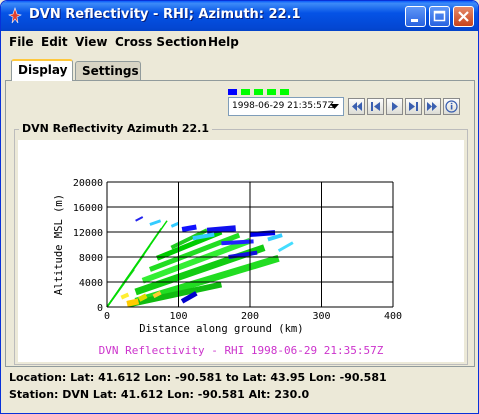 The image size is (479, 414). Describe the element at coordinates (240, 70) in the screenshot. I see `tab-strip: Display Settings` at that location.